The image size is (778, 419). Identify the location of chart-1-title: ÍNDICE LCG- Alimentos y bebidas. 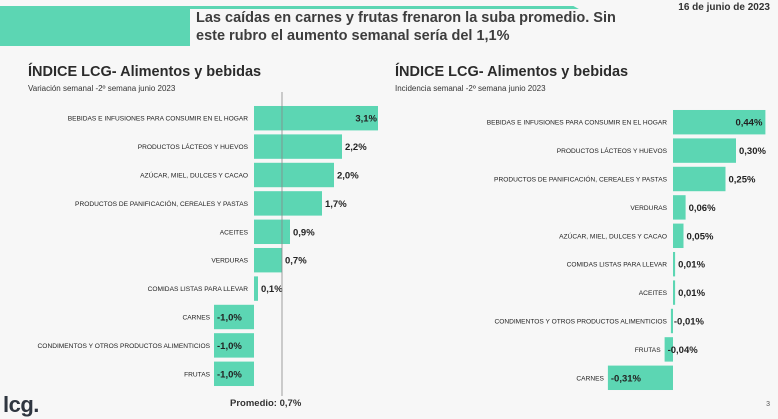
(145, 72).